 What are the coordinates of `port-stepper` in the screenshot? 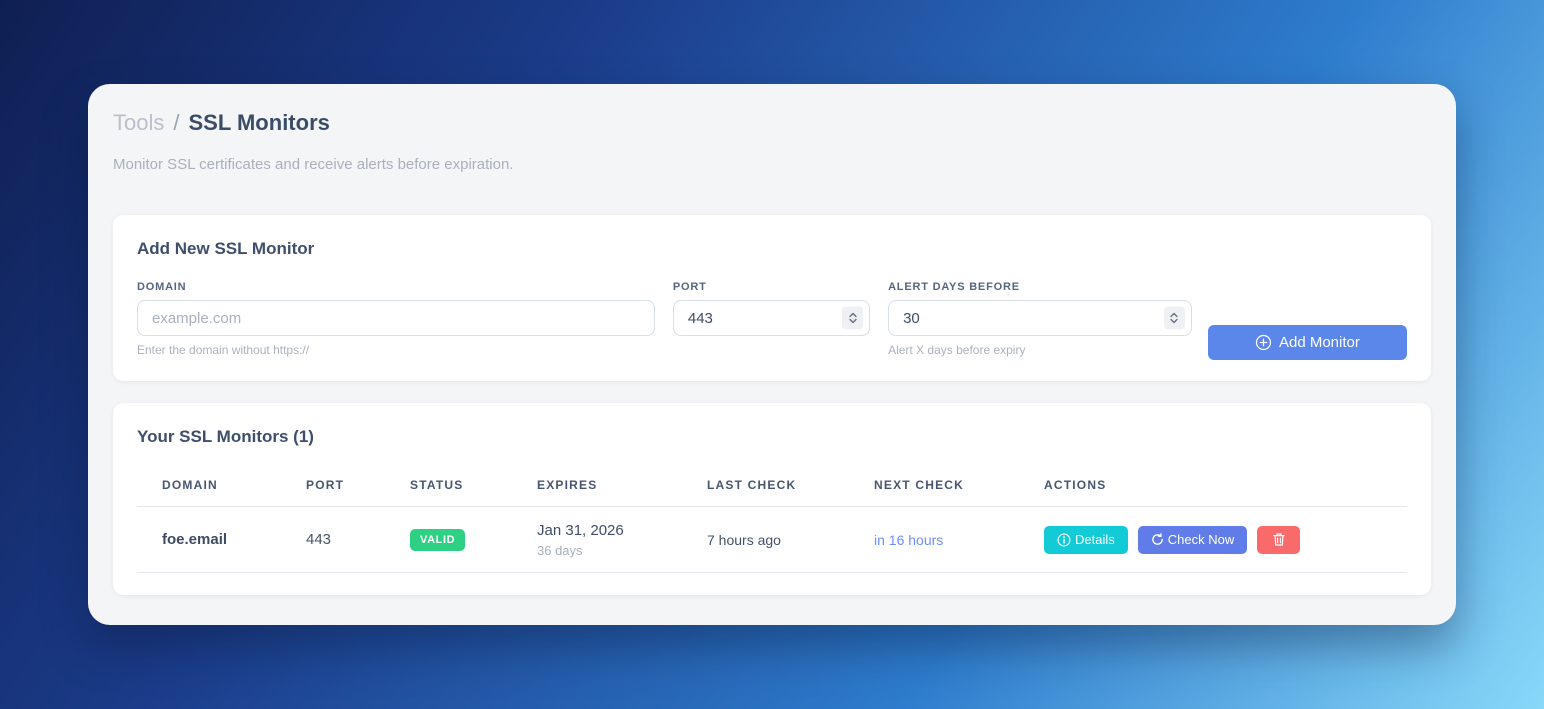 It's located at (853, 318).